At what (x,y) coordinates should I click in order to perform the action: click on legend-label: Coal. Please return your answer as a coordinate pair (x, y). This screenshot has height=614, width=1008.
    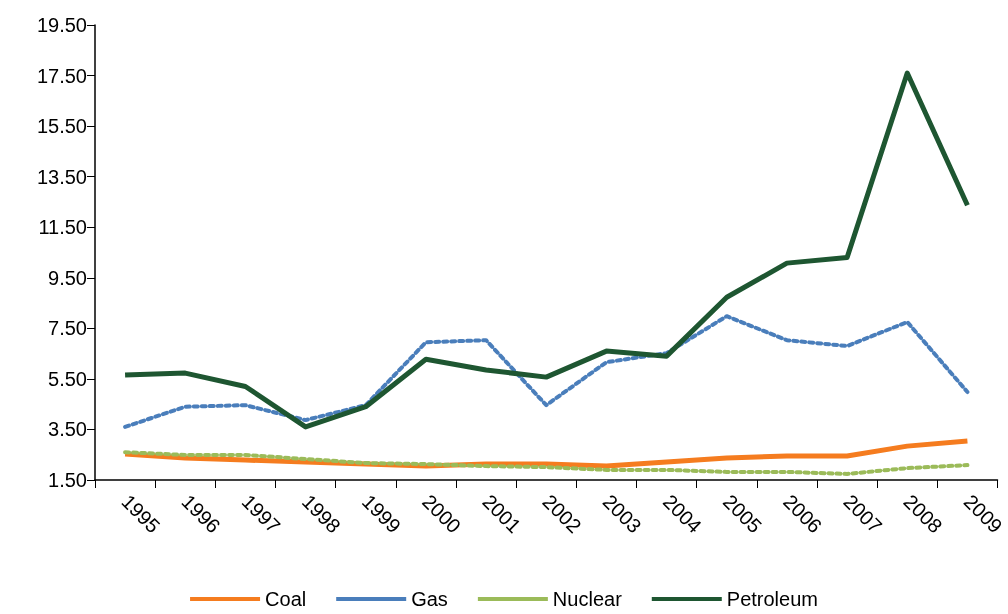
    Looking at the image, I should click on (286, 599).